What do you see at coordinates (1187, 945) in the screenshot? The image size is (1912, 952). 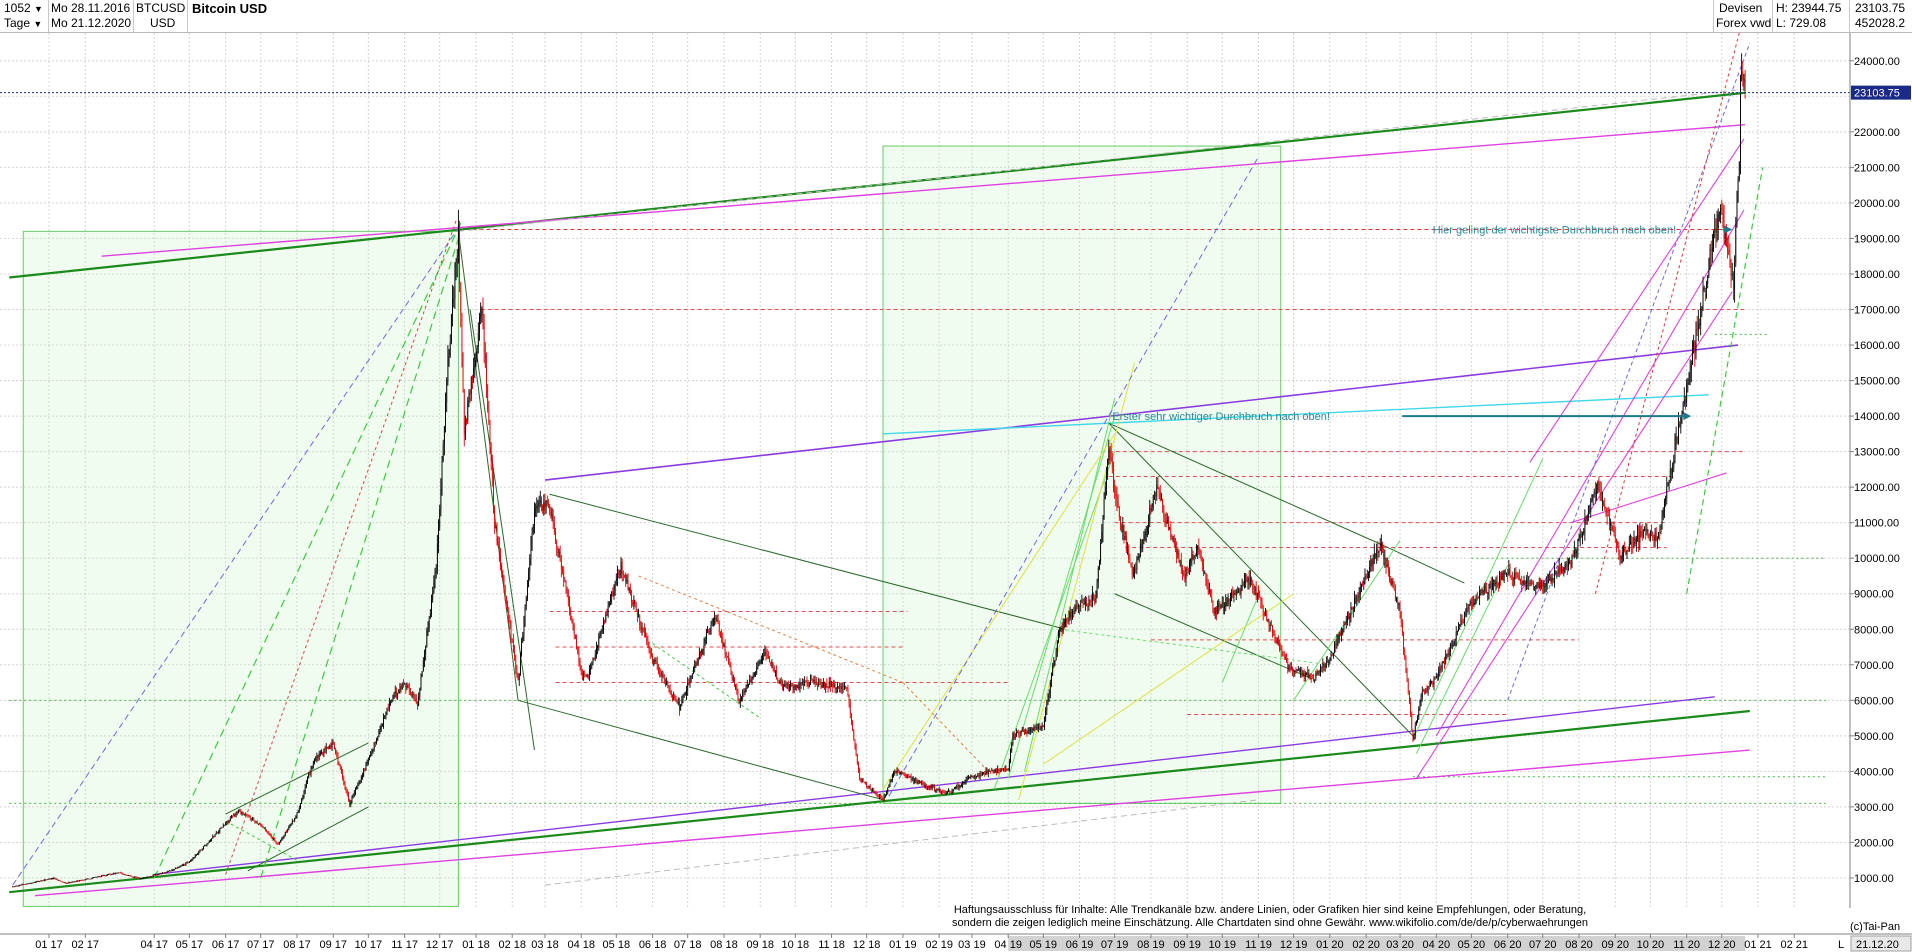 I see `x-tick-label: 09 19` at bounding box center [1187, 945].